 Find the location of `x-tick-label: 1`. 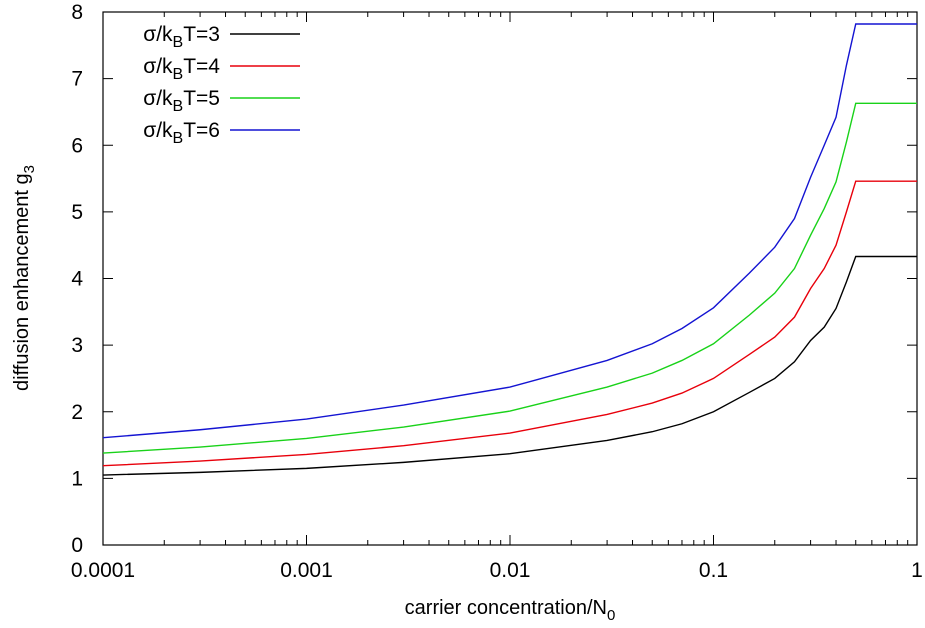

x-tick-label: 1 is located at coordinates (917, 570).